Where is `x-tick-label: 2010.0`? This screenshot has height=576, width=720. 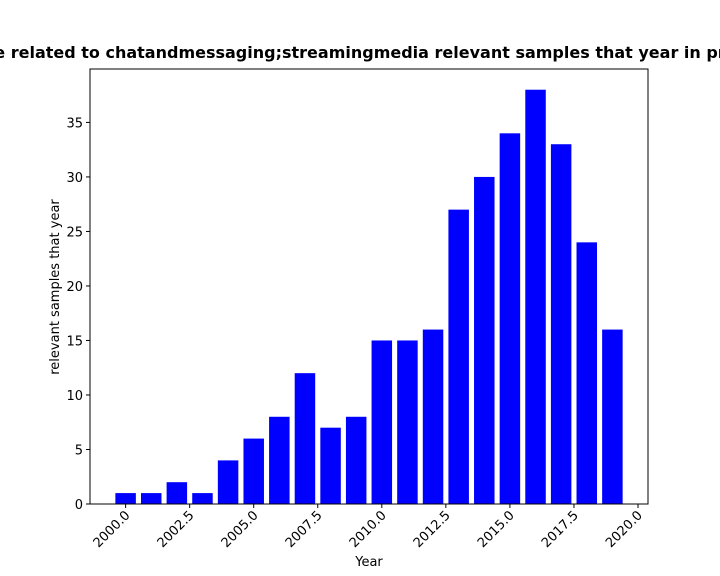
x-tick-label: 2010.0 is located at coordinates (368, 529).